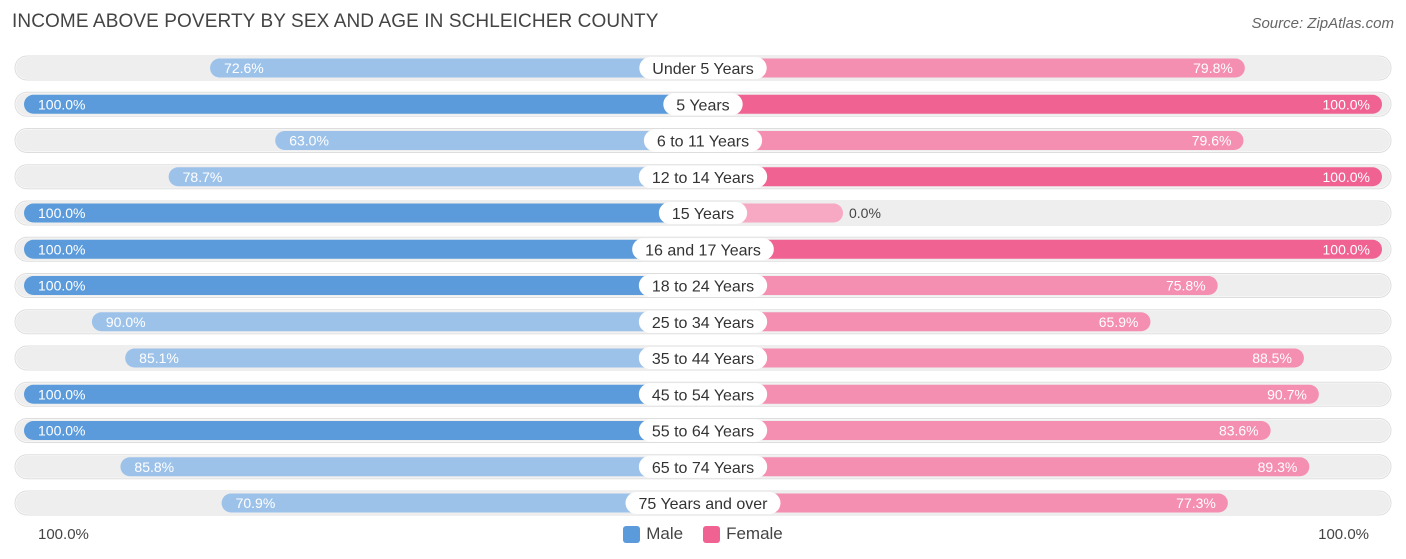 This screenshot has width=1406, height=559. I want to click on legend: Male Female, so click(703, 534).